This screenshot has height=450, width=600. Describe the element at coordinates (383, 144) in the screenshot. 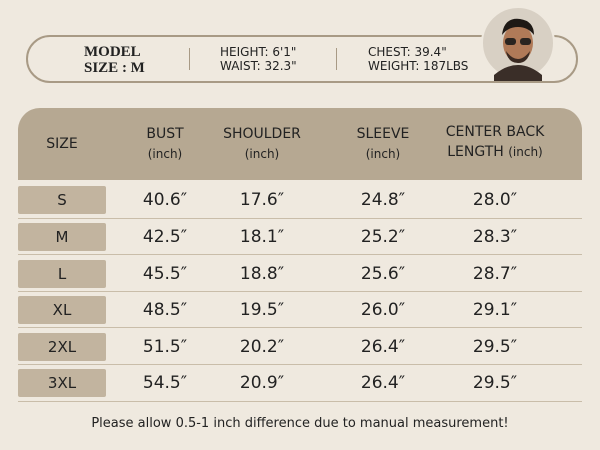

I see `header-cell: SLEEVE (inch)` at that location.